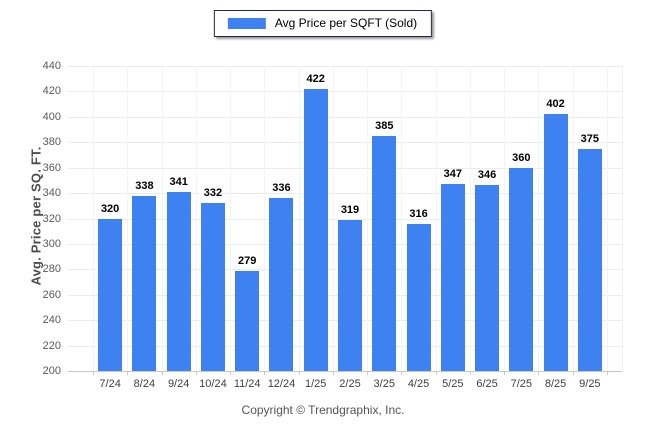 This screenshot has width=646, height=434. What do you see at coordinates (51, 66) in the screenshot?
I see `y-axis-tick-label: 440` at bounding box center [51, 66].